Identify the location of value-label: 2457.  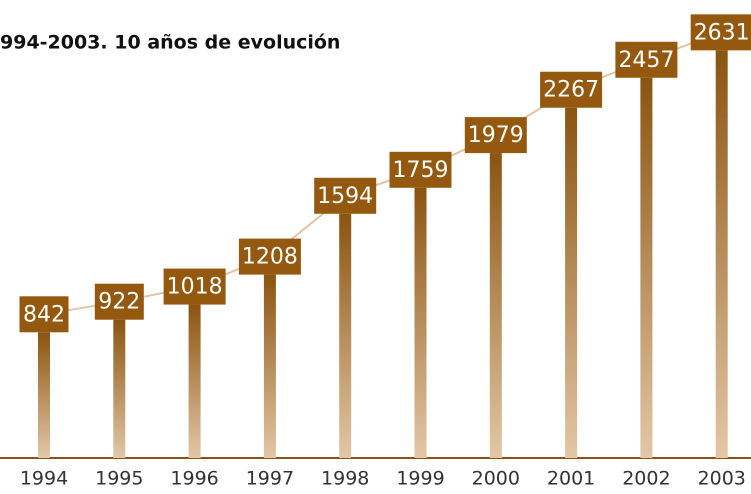
(646, 60).